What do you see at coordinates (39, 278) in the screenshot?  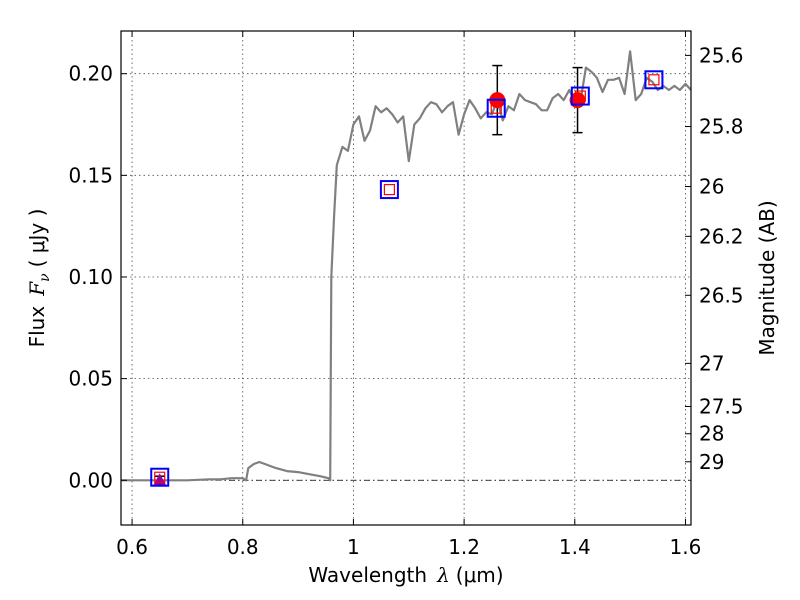 I see `y-axis-label: FluxFν( μJy )` at bounding box center [39, 278].